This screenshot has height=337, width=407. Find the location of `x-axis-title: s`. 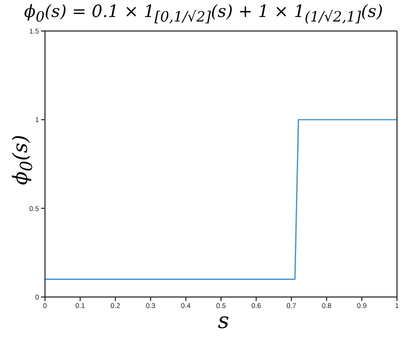

x-axis-title: s is located at coordinates (223, 321).